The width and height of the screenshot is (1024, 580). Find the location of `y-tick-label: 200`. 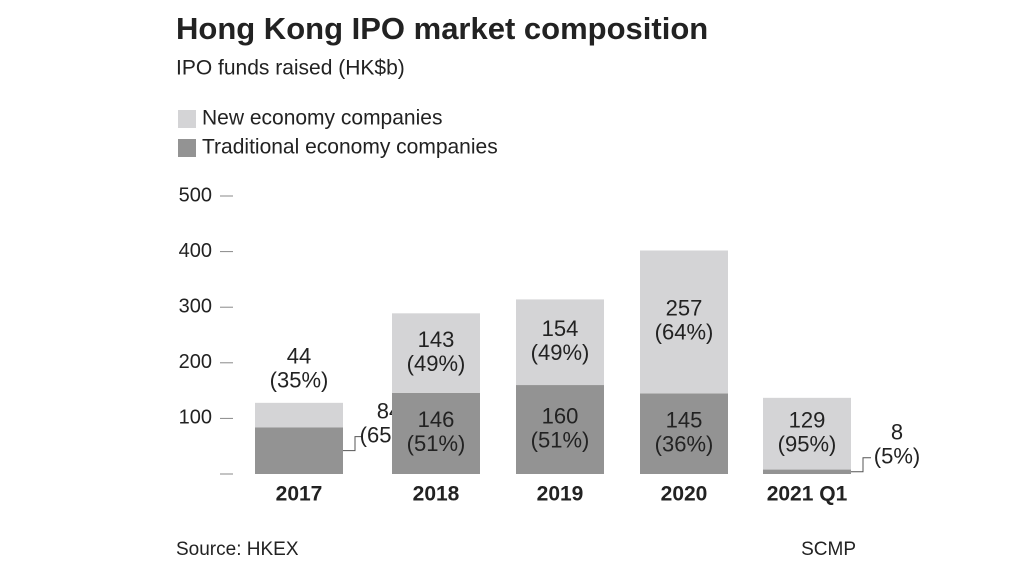

y-tick-label: 200 is located at coordinates (195, 362).